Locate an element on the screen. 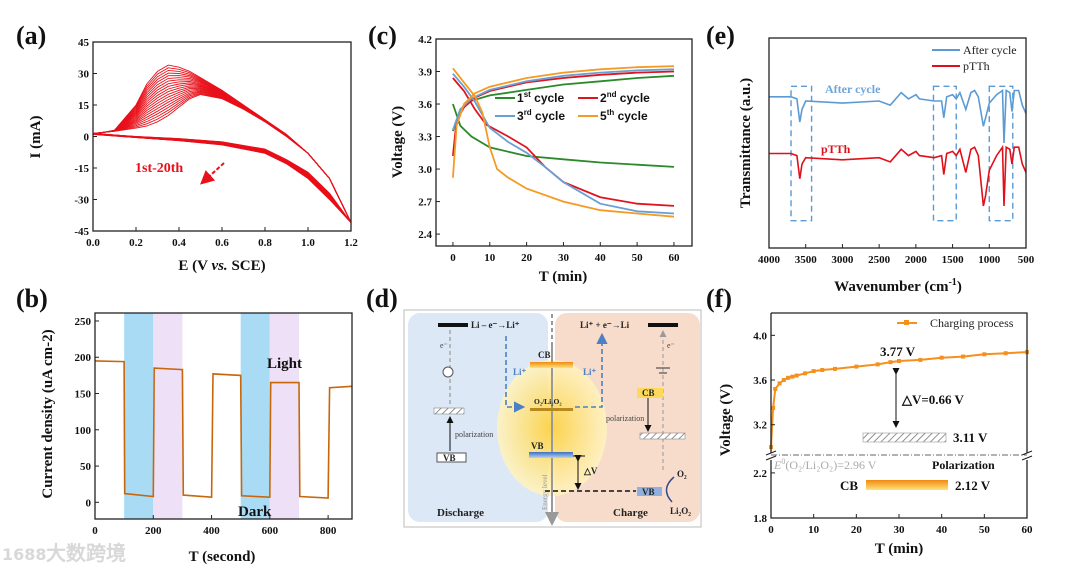  chart-a-xlabel: E (V vs. SCE) is located at coordinates (221, 266).